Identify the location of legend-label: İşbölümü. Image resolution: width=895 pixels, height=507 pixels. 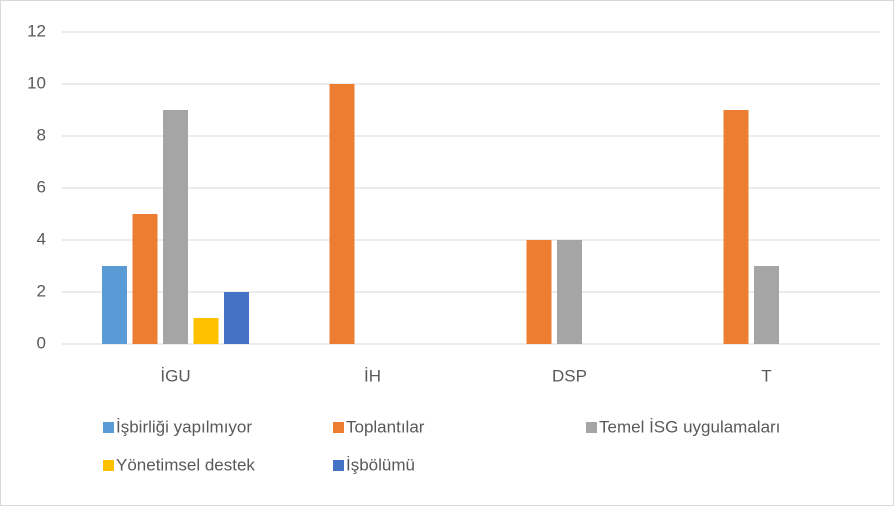
(380, 464).